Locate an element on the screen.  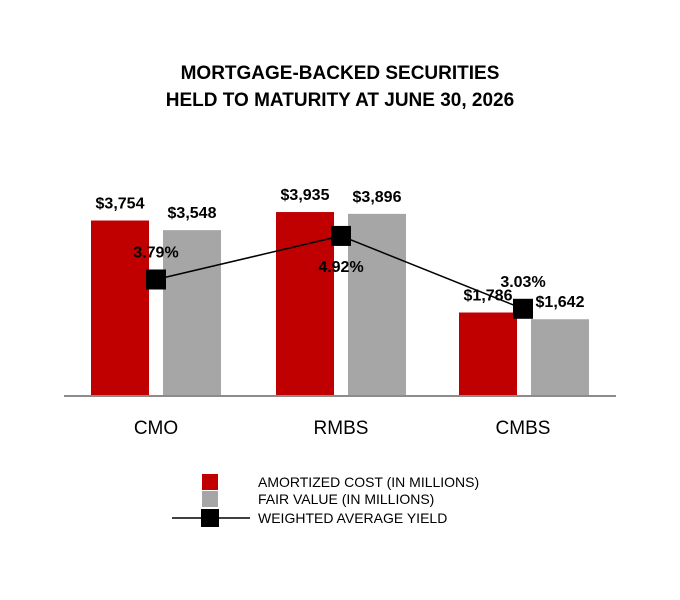
yield-marker-rmbs is located at coordinates (341, 235).